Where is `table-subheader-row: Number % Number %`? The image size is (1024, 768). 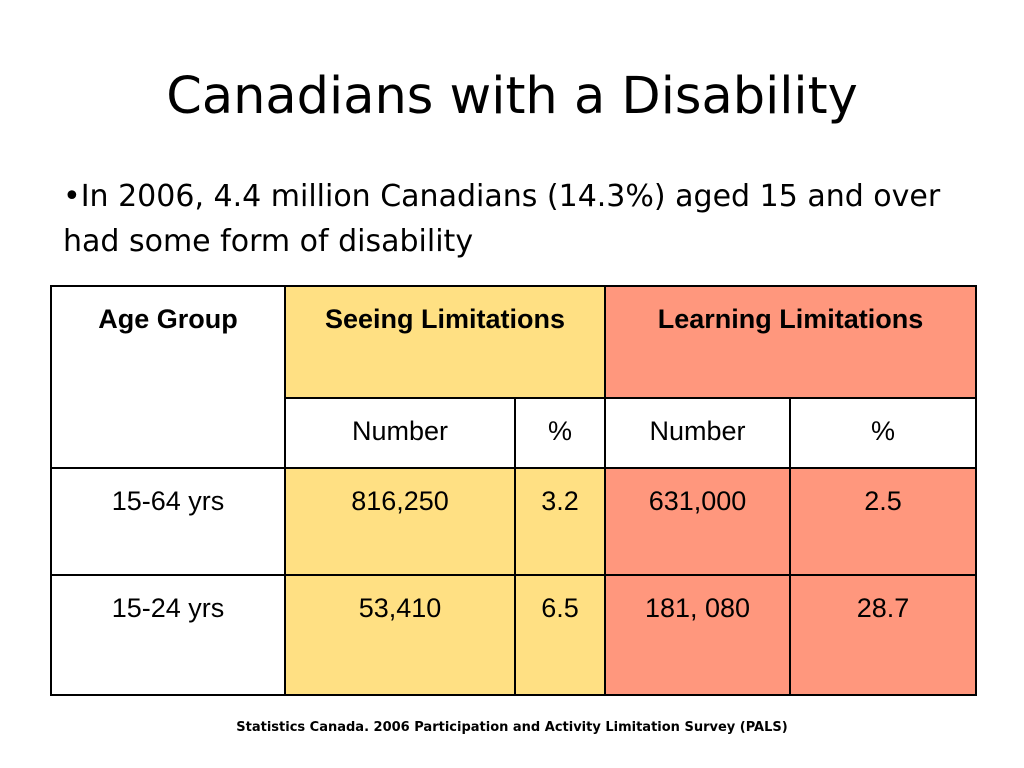
table-subheader-row: Number % Number % is located at coordinates (514, 433).